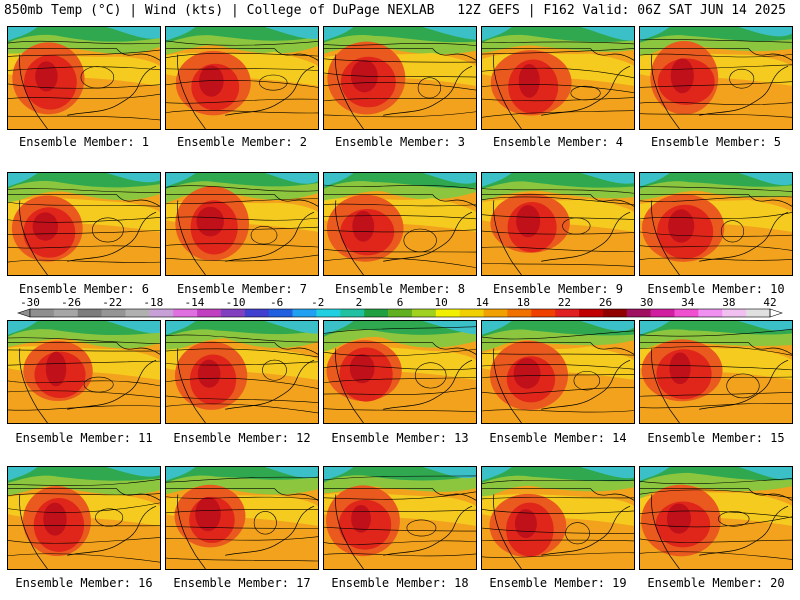  I want to click on ensemble-member-caption-10: Ensemble Member: 10, so click(716, 289).